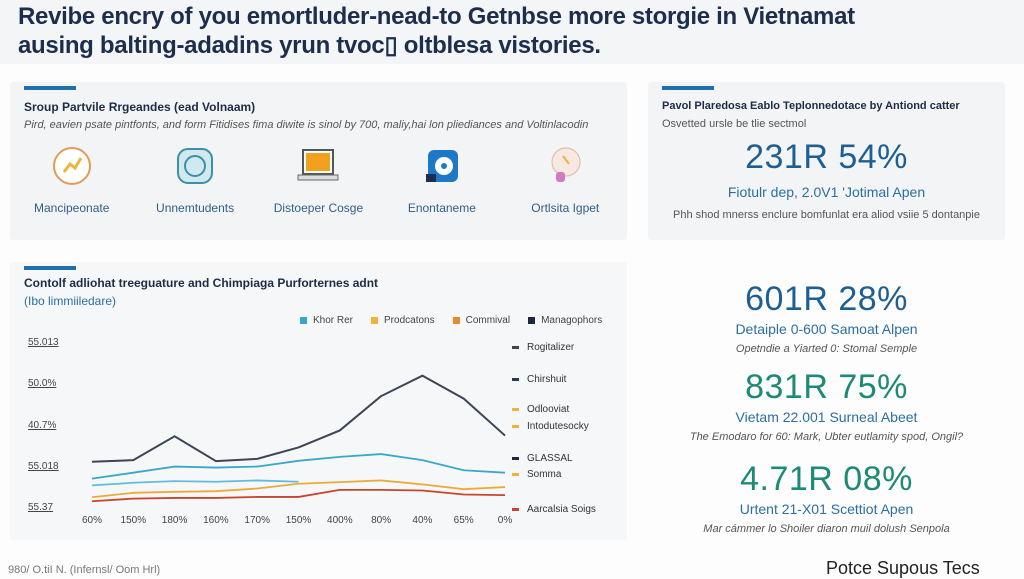  I want to click on legend-item: Prodcatons, so click(403, 320).